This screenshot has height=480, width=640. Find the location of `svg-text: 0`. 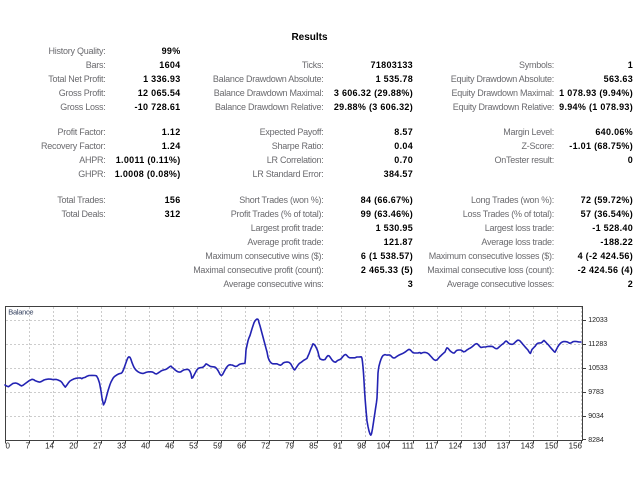

svg-text: 0 is located at coordinates (8, 446).